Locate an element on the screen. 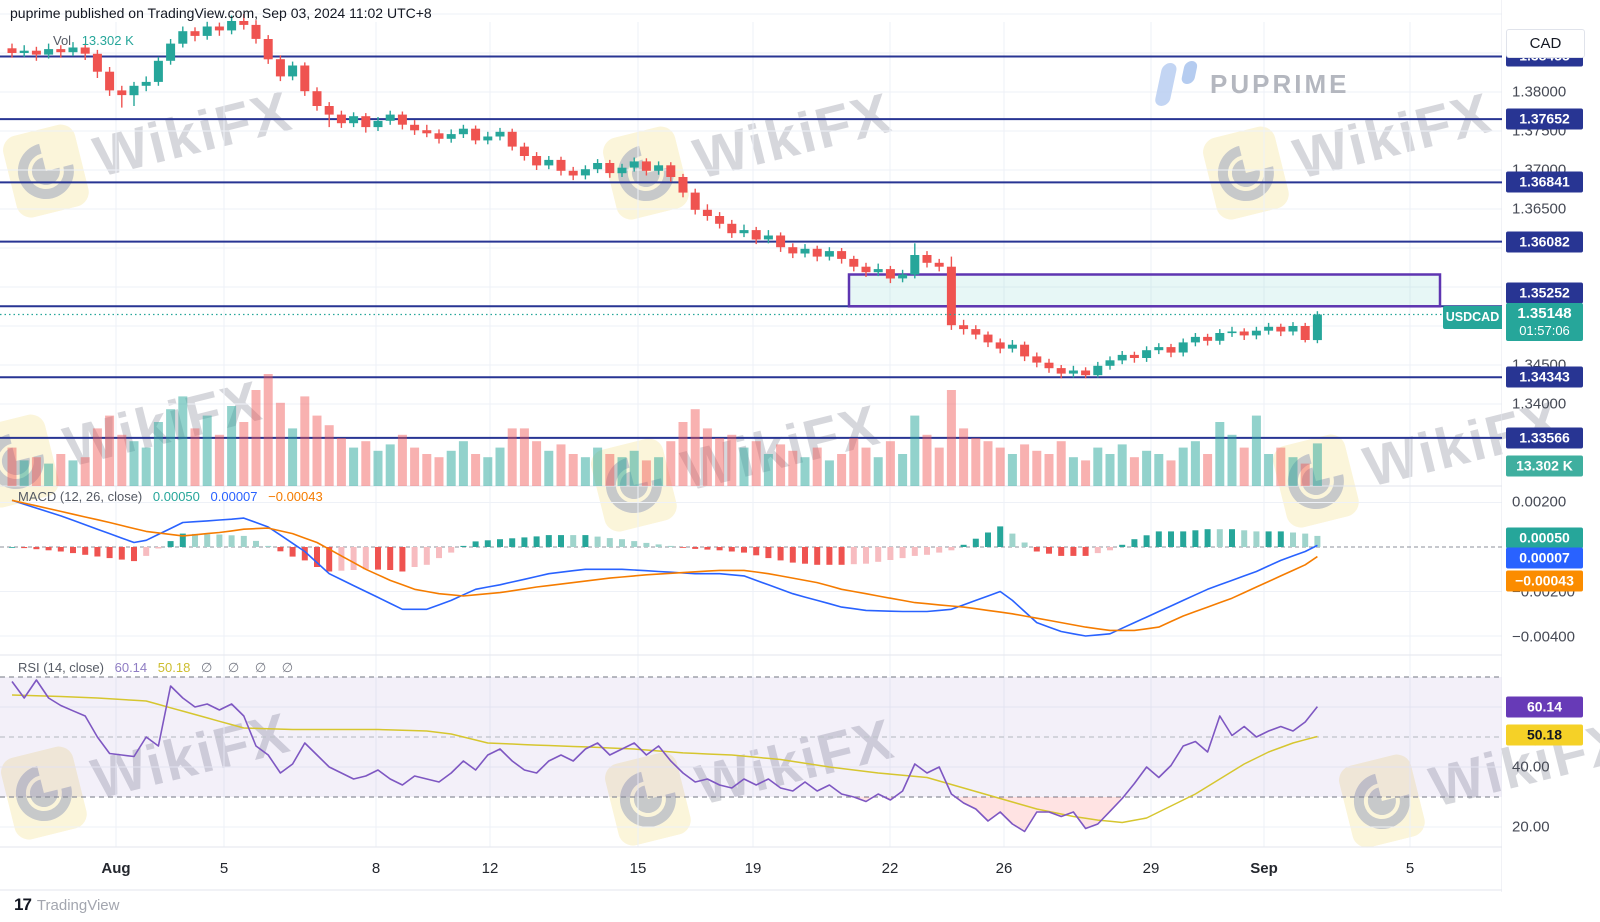 The image size is (1600, 922). macd-legend-title: MACD (12, 26, close) is located at coordinates (80, 496).